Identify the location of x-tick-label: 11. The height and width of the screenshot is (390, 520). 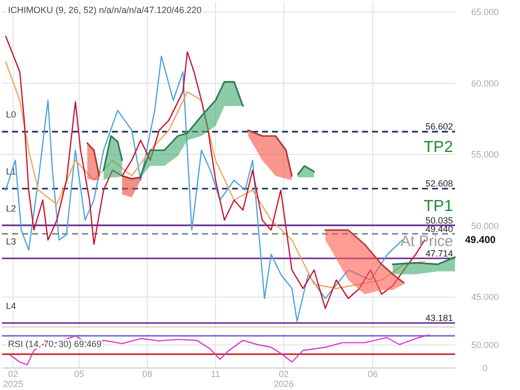
(215, 374).